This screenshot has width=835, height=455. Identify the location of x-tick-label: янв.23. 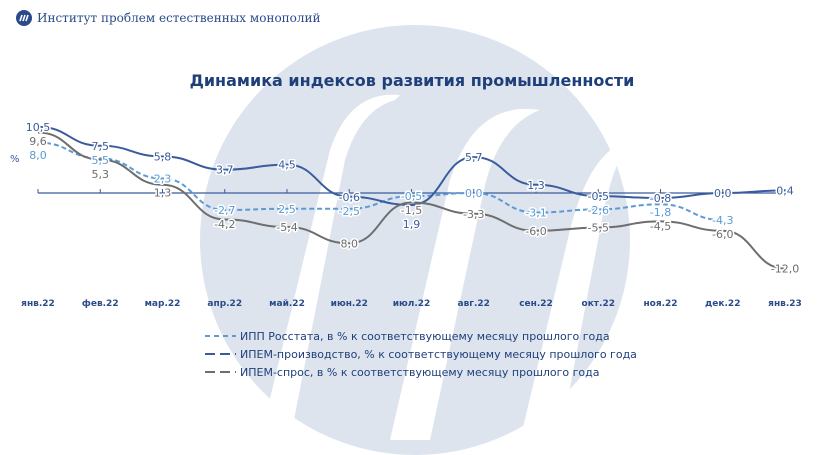
(785, 304).